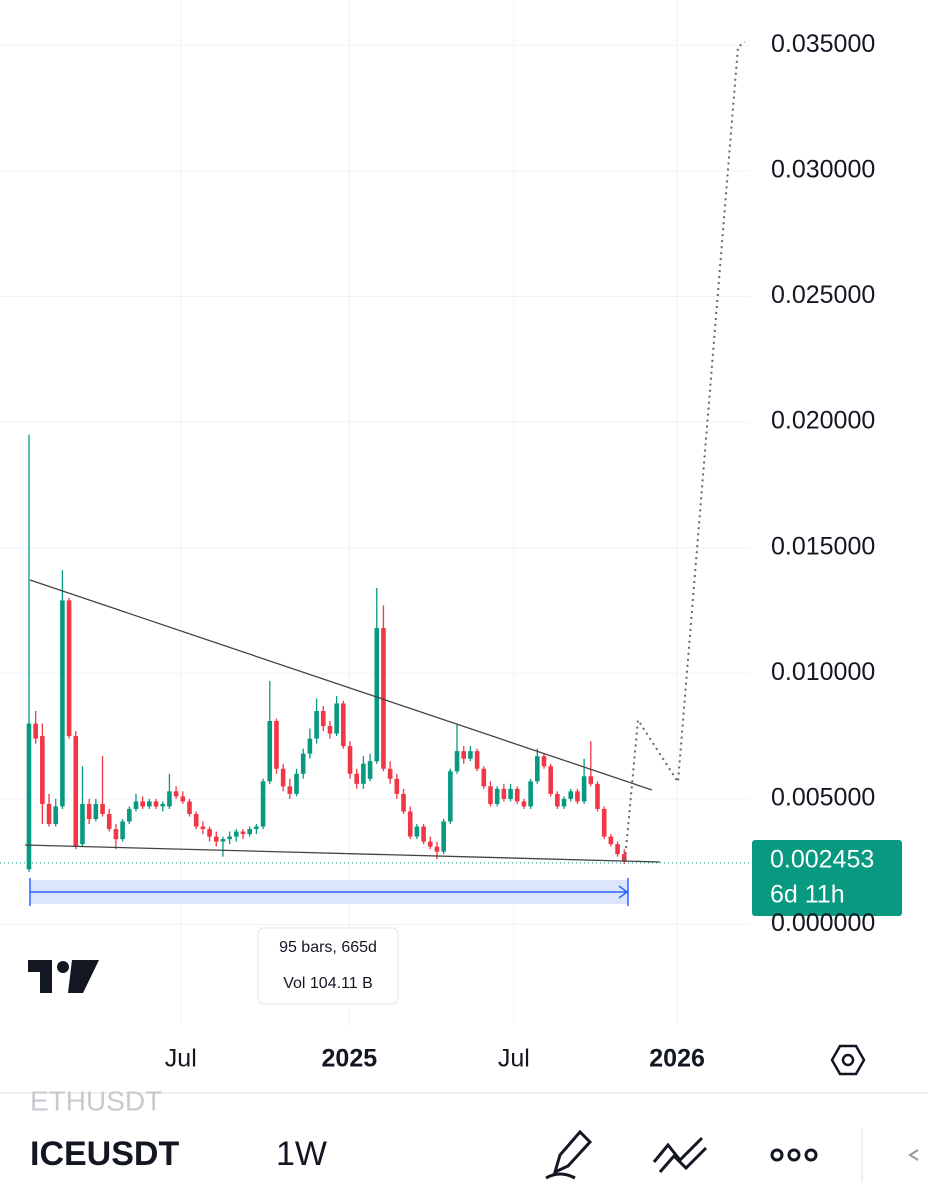  What do you see at coordinates (823, 672) in the screenshot?
I see `y-tick-label: 0.010000` at bounding box center [823, 672].